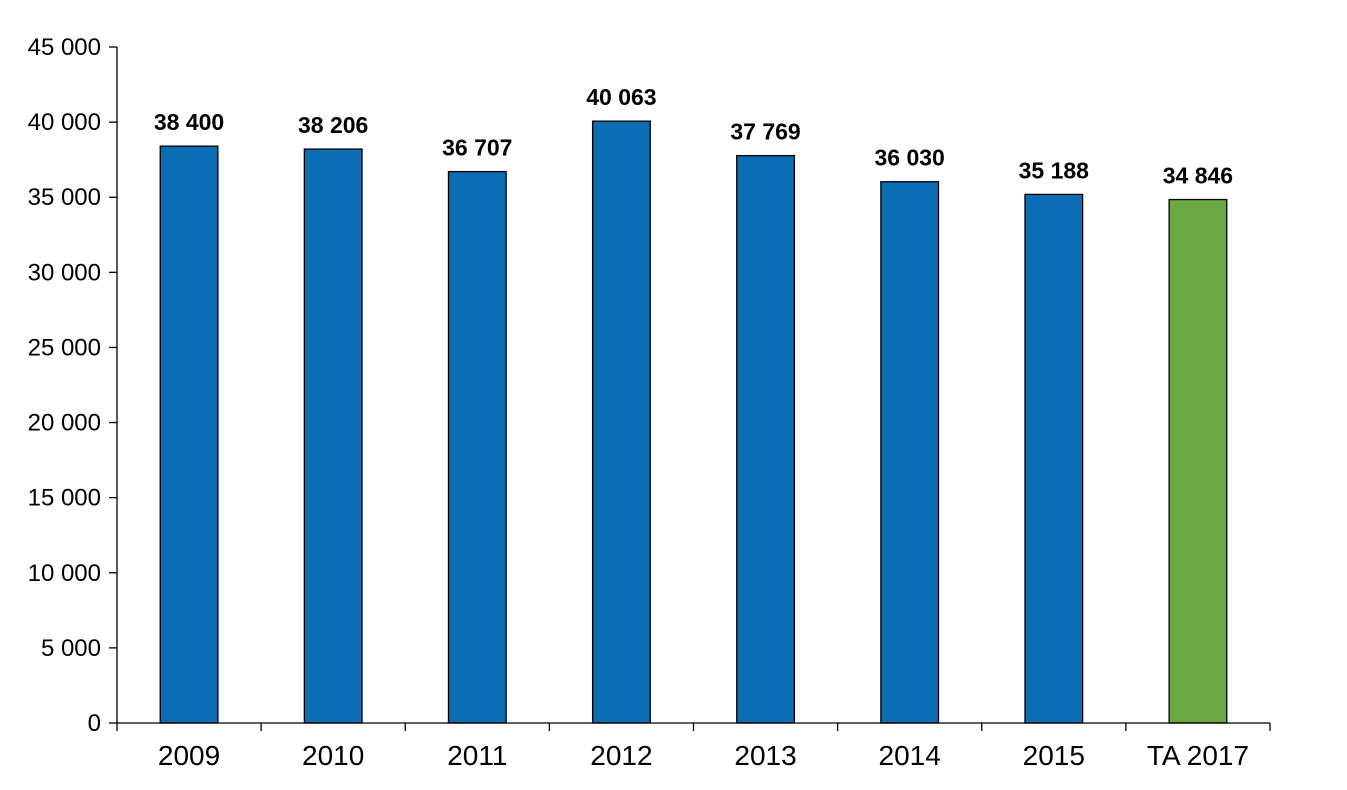 Image resolution: width=1347 pixels, height=790 pixels. I want to click on y-tick-label: 10 000, so click(64, 573).